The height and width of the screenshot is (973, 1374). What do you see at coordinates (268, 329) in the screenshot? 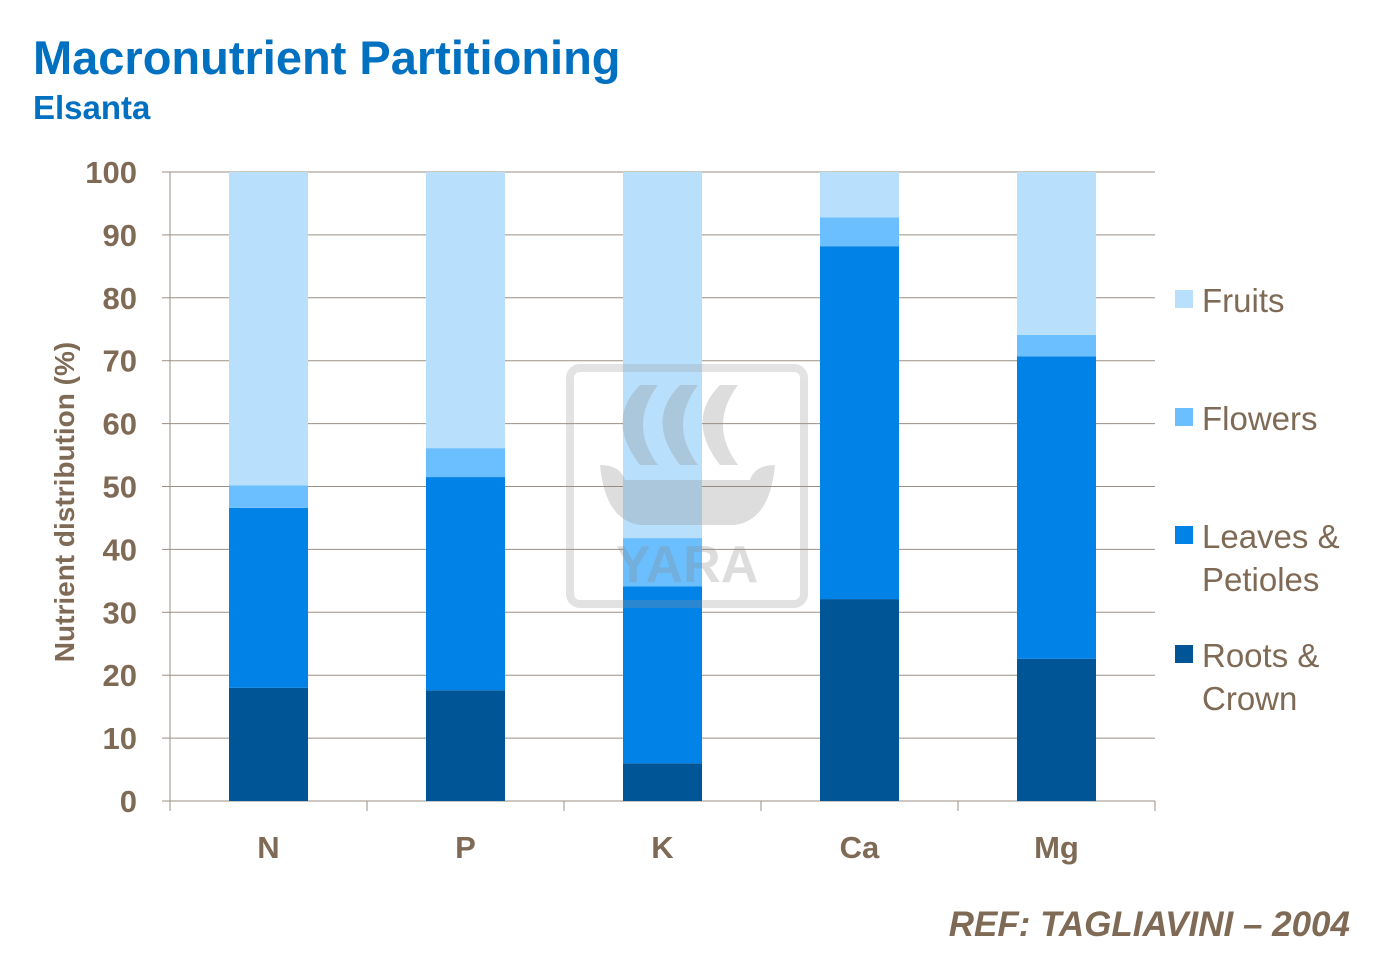
I see `bar-segment-N-fruits` at bounding box center [268, 329].